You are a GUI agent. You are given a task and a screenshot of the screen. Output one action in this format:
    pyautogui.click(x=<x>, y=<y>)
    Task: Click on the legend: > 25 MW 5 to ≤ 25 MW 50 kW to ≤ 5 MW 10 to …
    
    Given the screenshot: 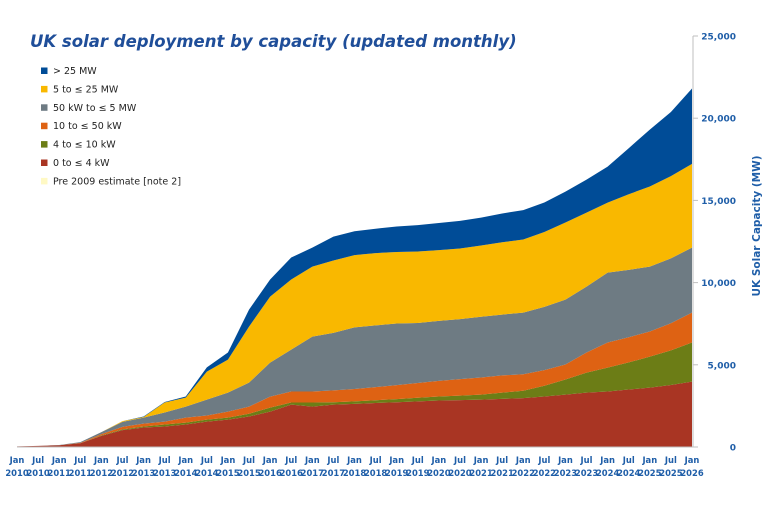 What is the action you would take?
    pyautogui.click(x=111, y=126)
    